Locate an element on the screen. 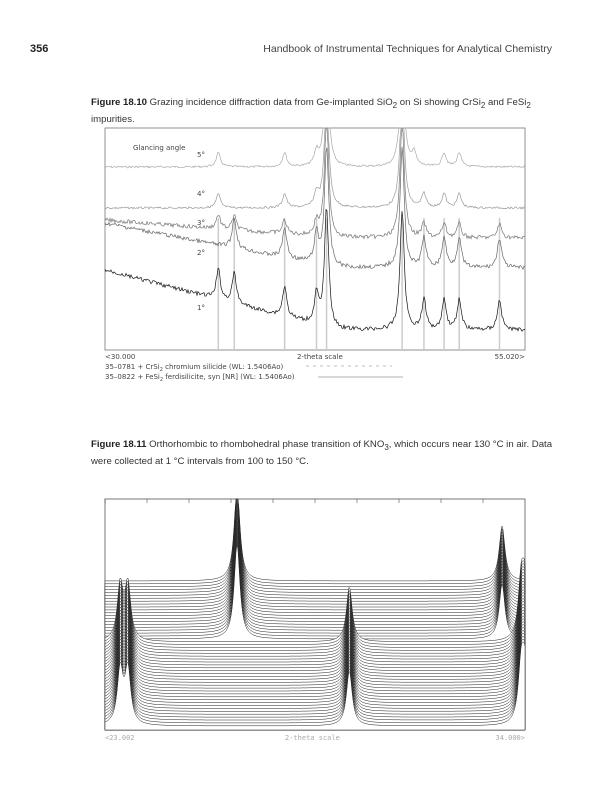 Image resolution: width=604 pixels, height=800 pixels. figure-label: Figure 18.10 is located at coordinates (119, 102).